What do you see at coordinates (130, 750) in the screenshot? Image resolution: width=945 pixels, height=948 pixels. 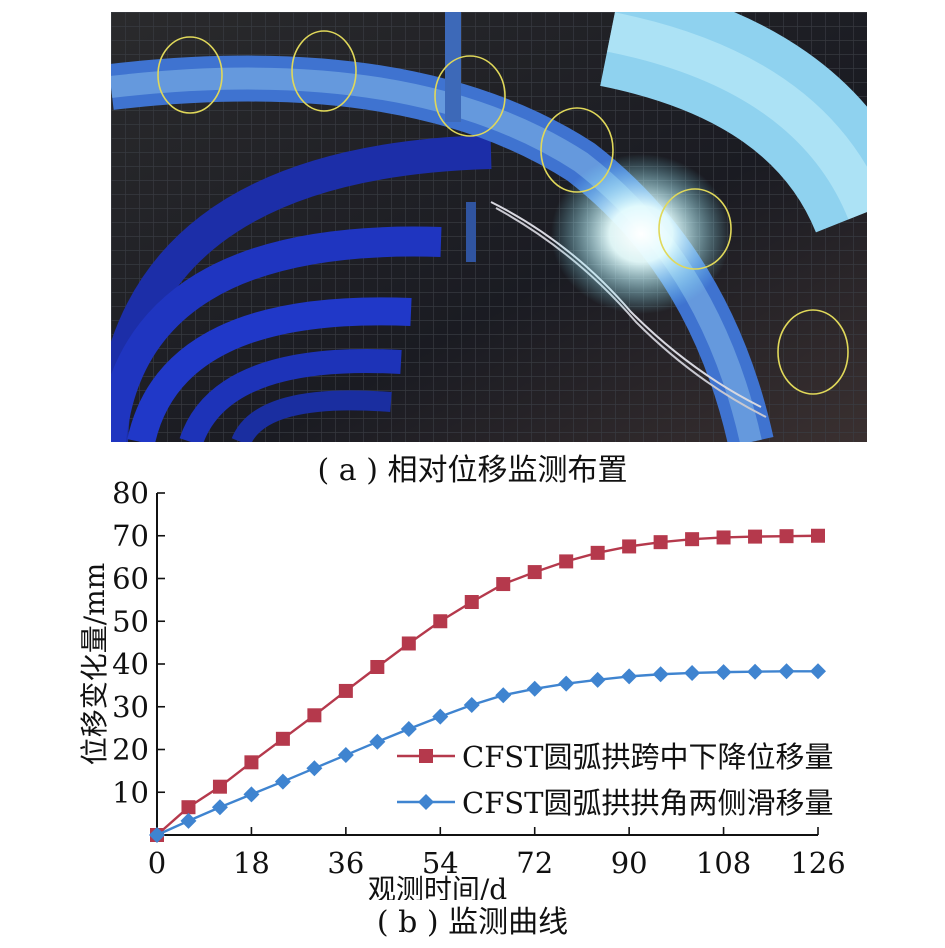 I see `y-tick-label: 20` at bounding box center [130, 750].